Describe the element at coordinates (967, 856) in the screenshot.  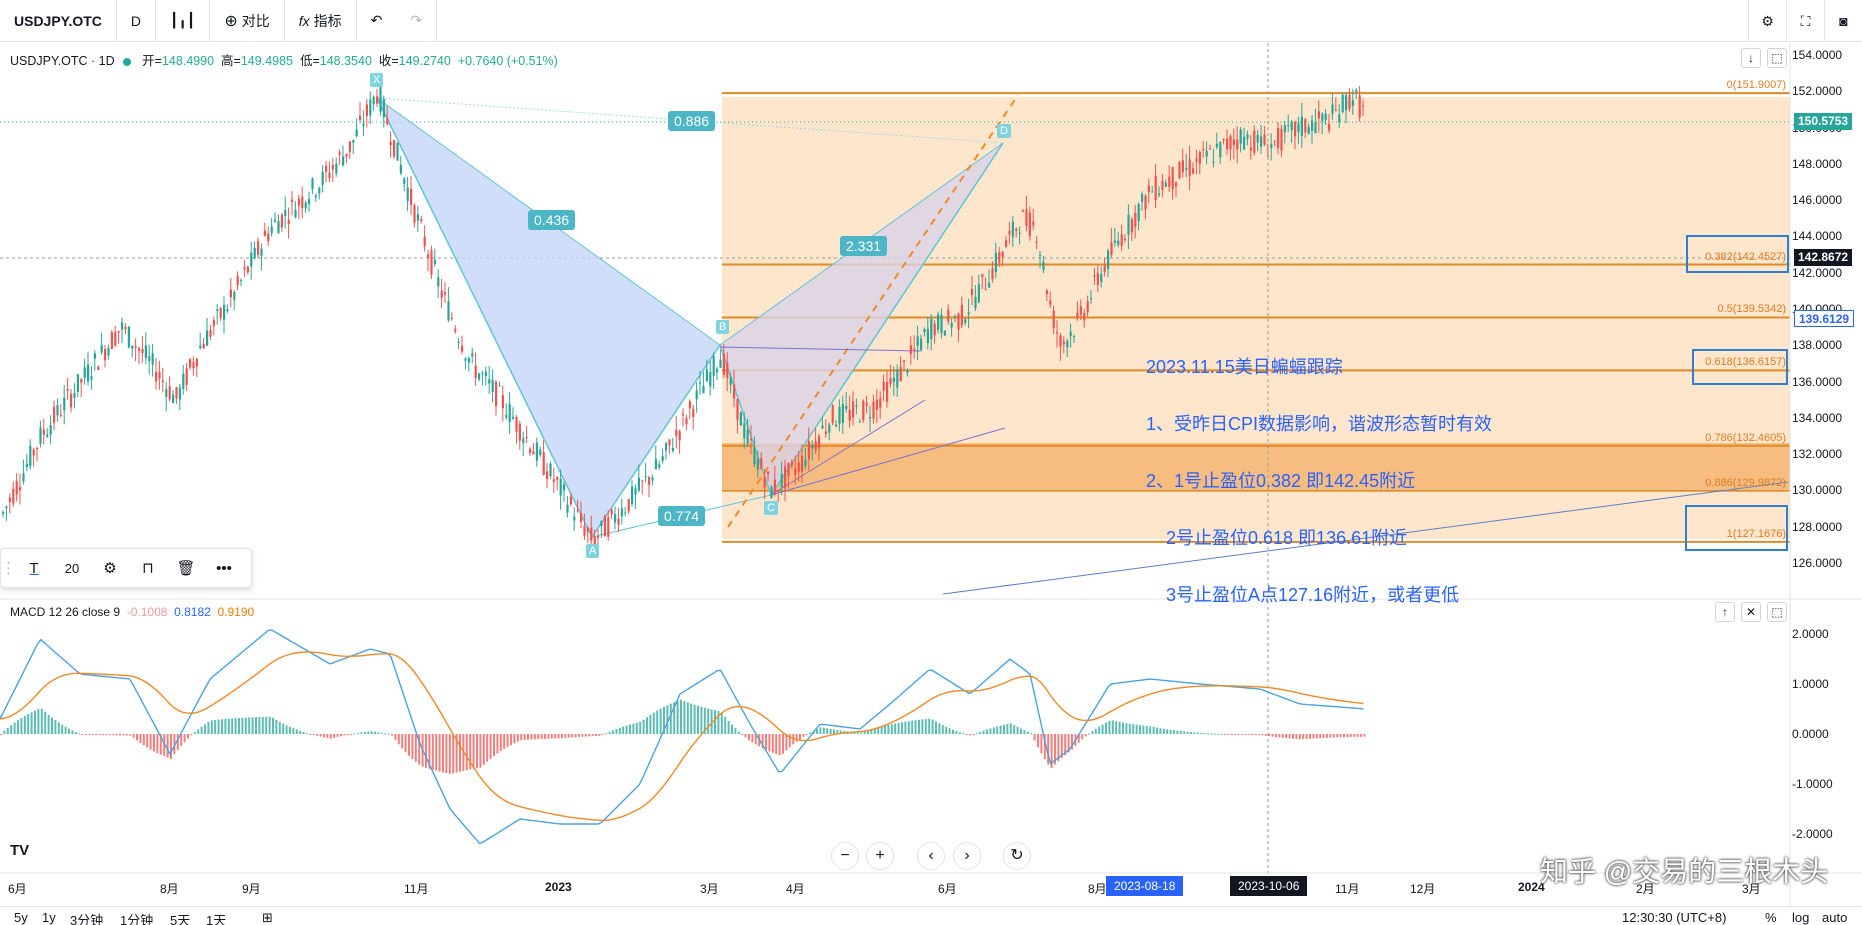
I see `scroll-right-button: ›` at that location.